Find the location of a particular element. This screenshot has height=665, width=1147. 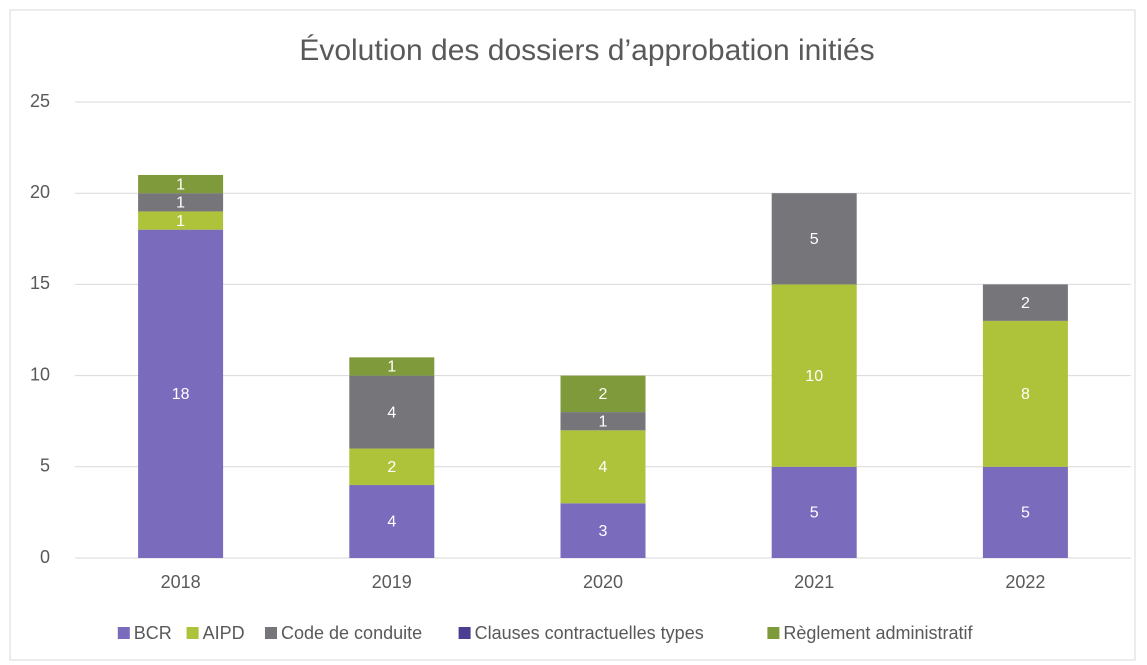

data-label: 8 is located at coordinates (1025, 394).